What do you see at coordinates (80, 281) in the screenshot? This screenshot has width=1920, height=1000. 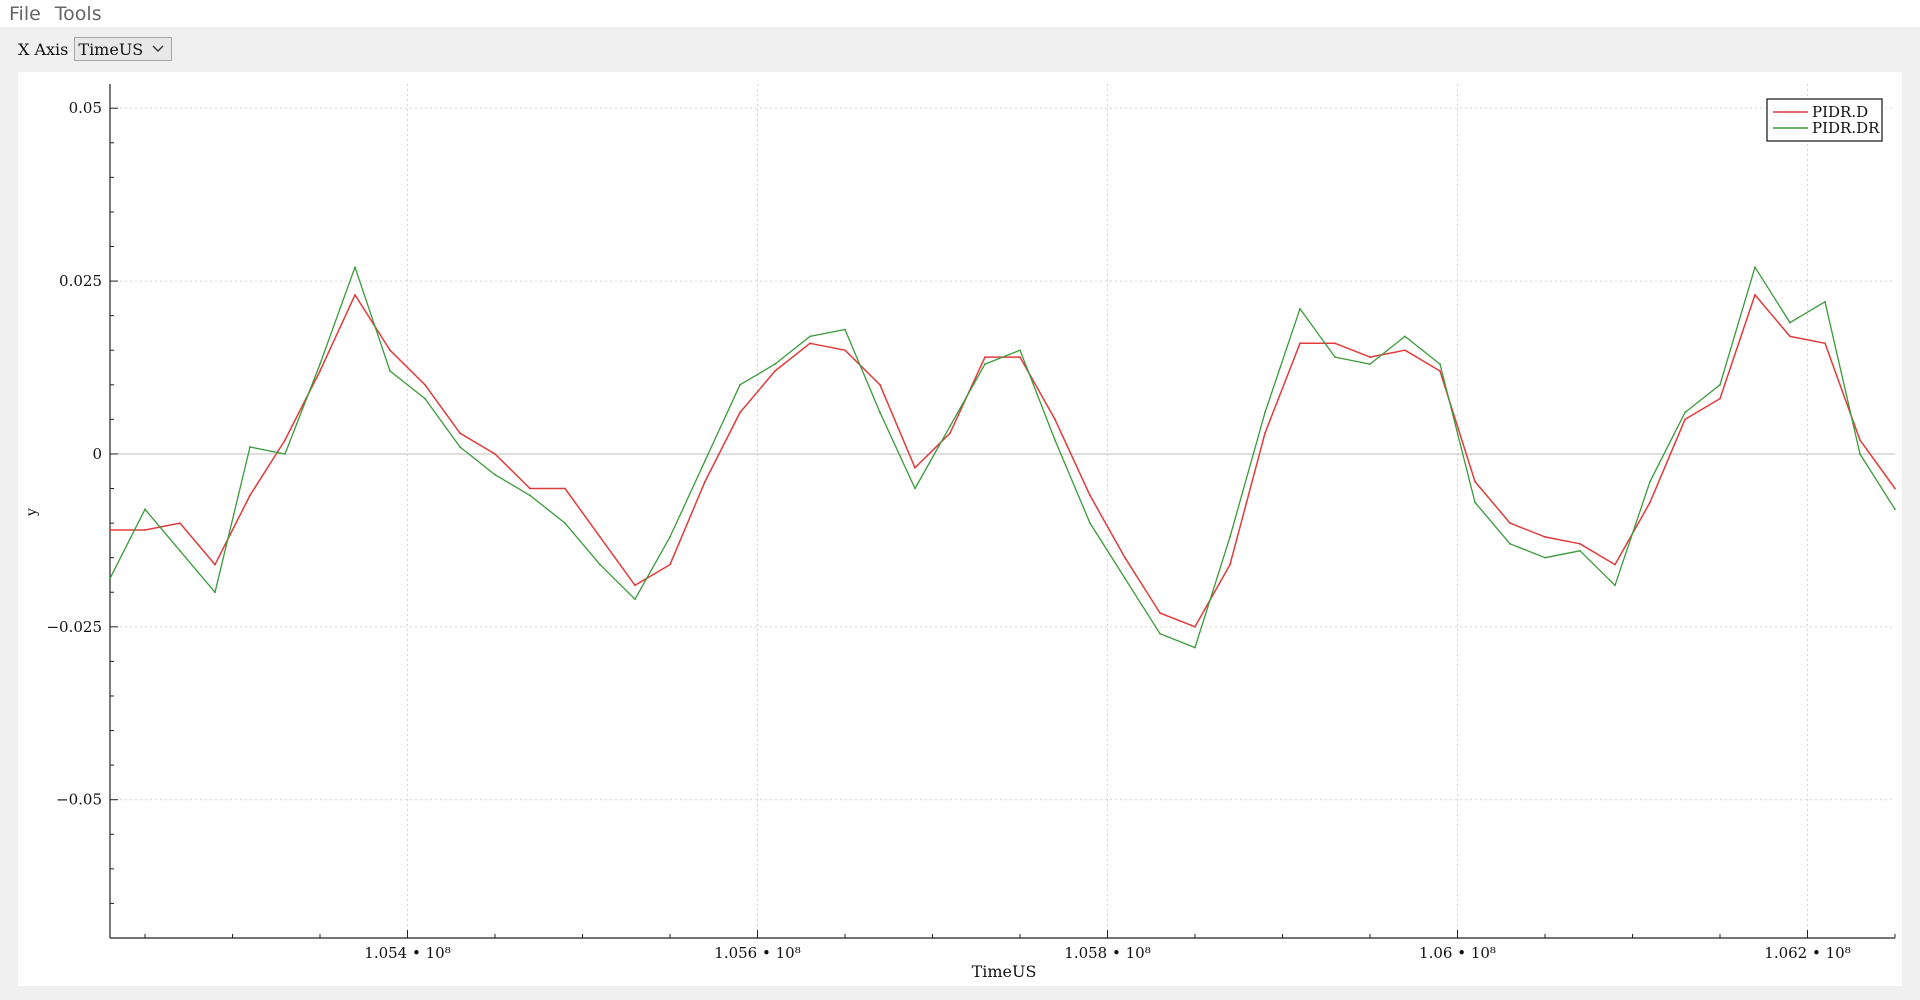 I see `y-tick-label: 0.025` at bounding box center [80, 281].